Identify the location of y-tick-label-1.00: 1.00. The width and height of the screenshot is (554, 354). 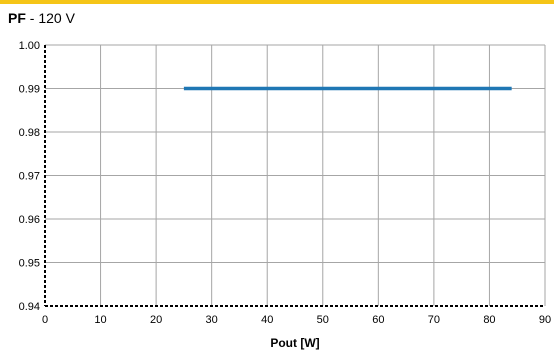
(29, 46).